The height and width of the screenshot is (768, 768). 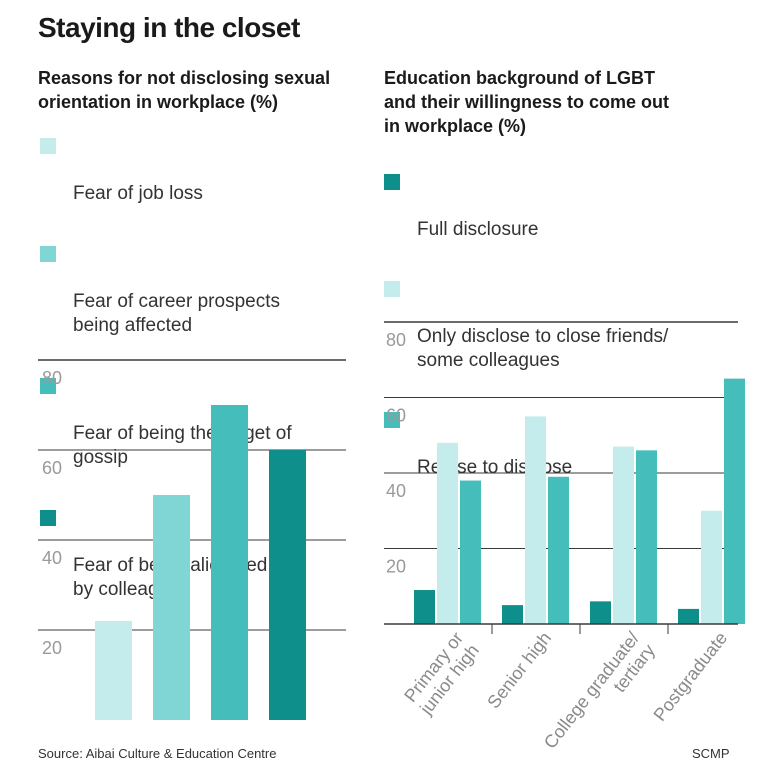 I want to click on credit: SCMP, so click(x=711, y=753).